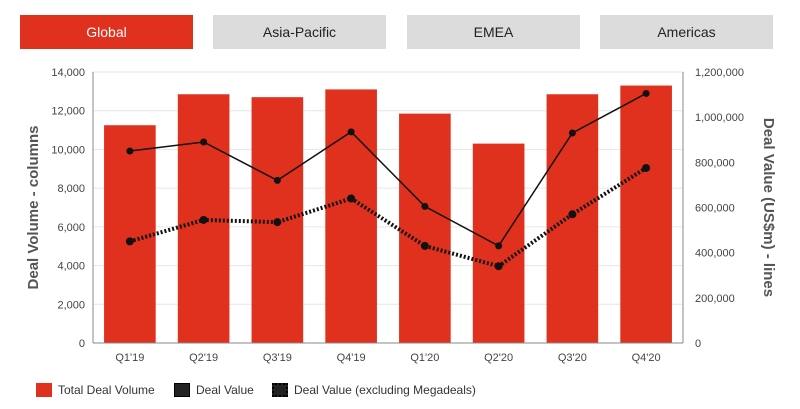  Describe the element at coordinates (106, 32) in the screenshot. I see `tab-global: Global` at that location.